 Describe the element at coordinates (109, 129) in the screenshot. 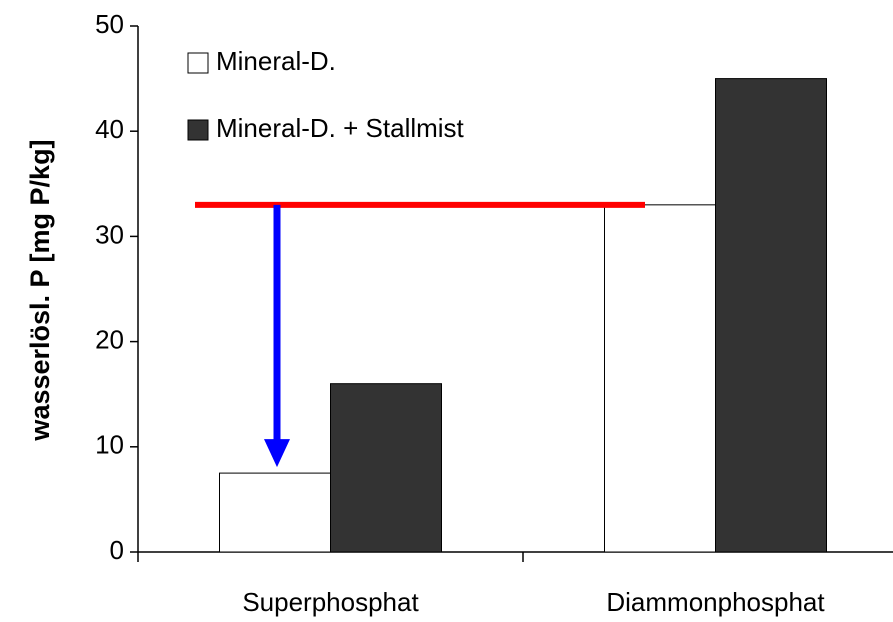

I see `y-tick-label: 40` at that location.